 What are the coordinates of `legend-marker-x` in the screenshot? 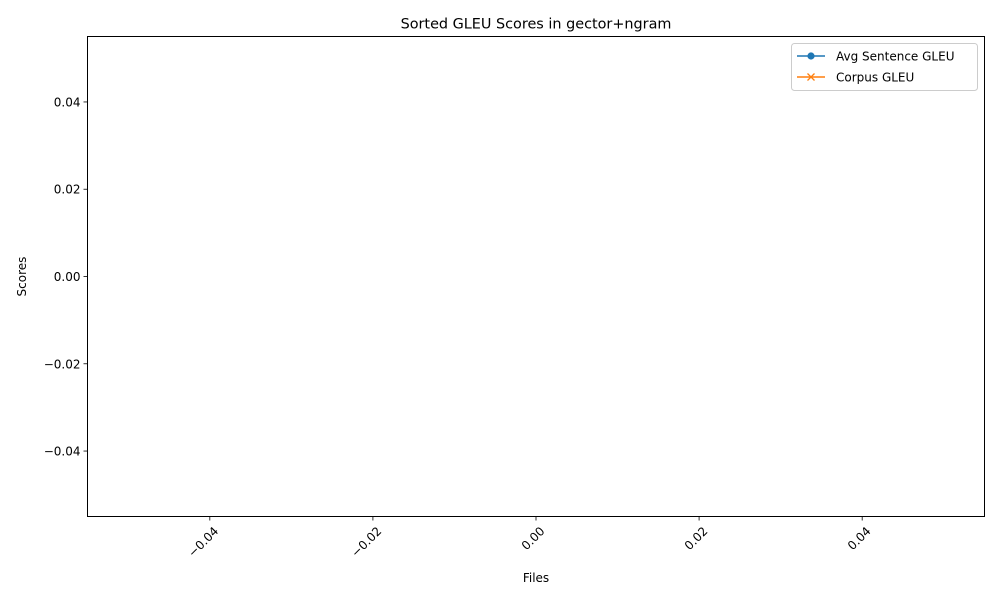 It's located at (811, 77).